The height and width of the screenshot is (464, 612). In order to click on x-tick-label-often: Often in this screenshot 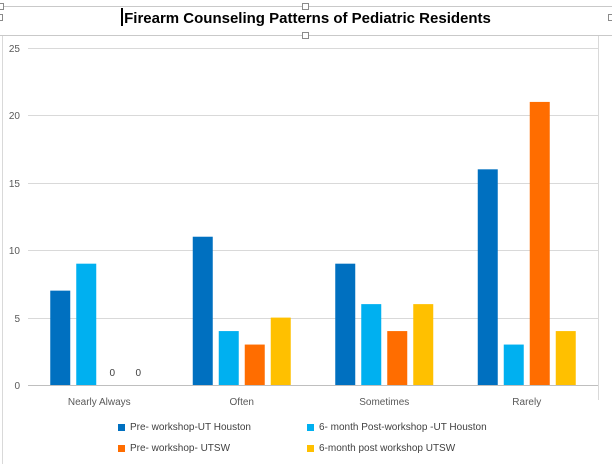, I will do `click(242, 402)`.